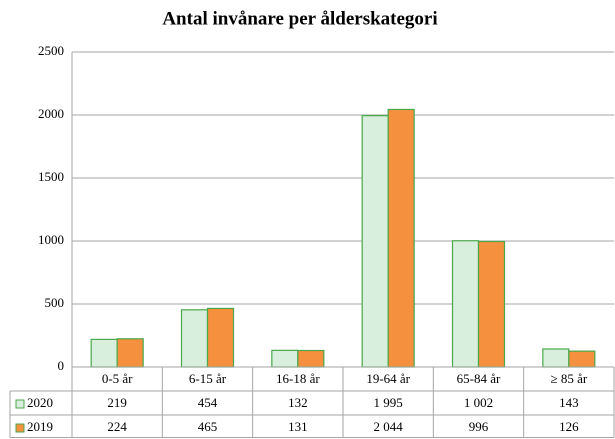 Image resolution: width=615 pixels, height=439 pixels. Describe the element at coordinates (51, 176) in the screenshot. I see `y-tick-label: 1500` at that location.